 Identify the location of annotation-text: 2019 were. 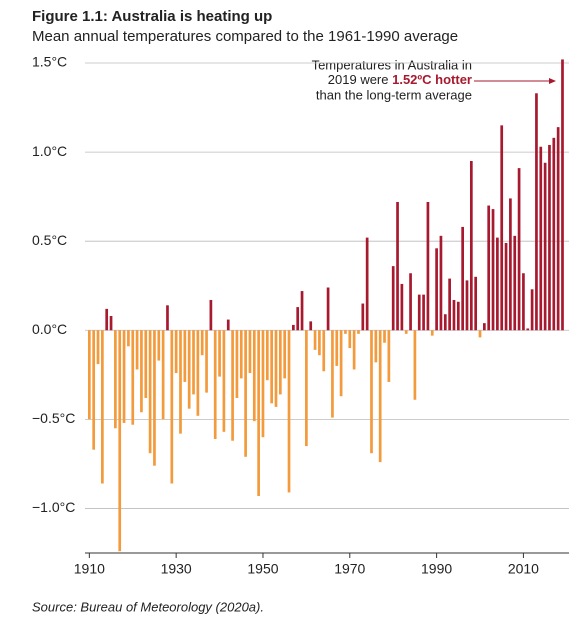
(360, 79).